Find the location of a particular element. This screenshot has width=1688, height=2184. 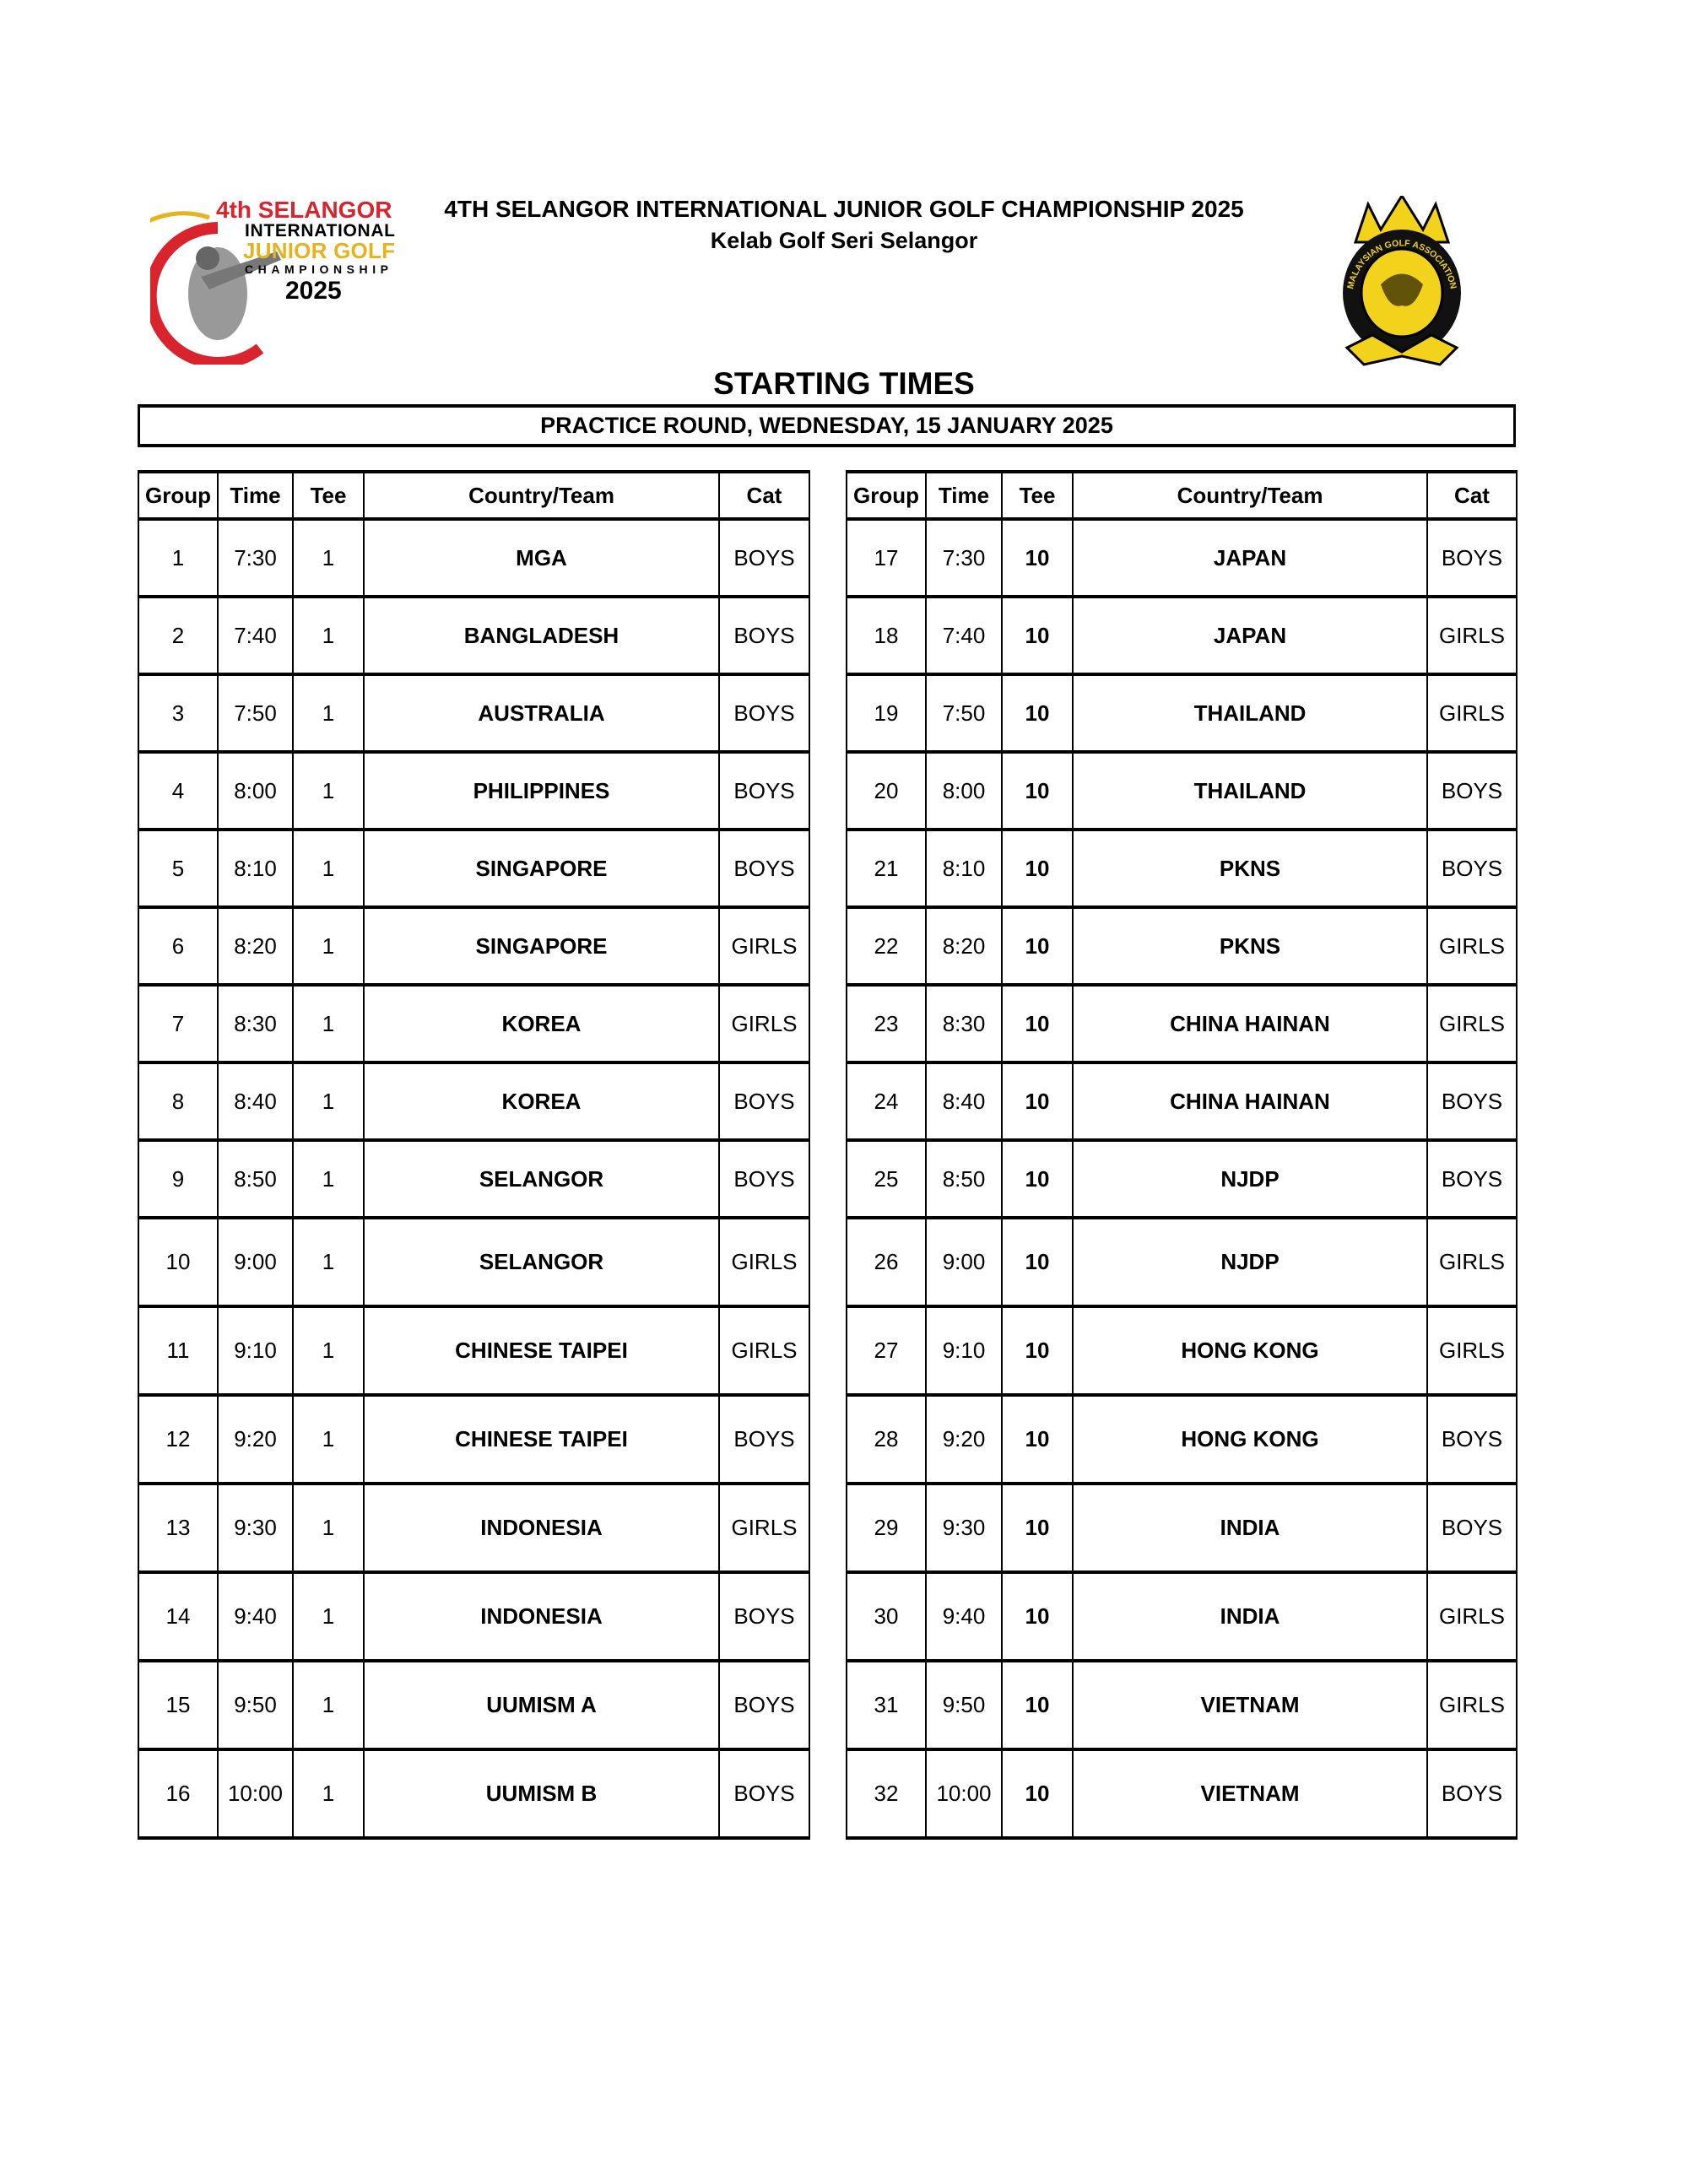

col-group: Group is located at coordinates (886, 495).